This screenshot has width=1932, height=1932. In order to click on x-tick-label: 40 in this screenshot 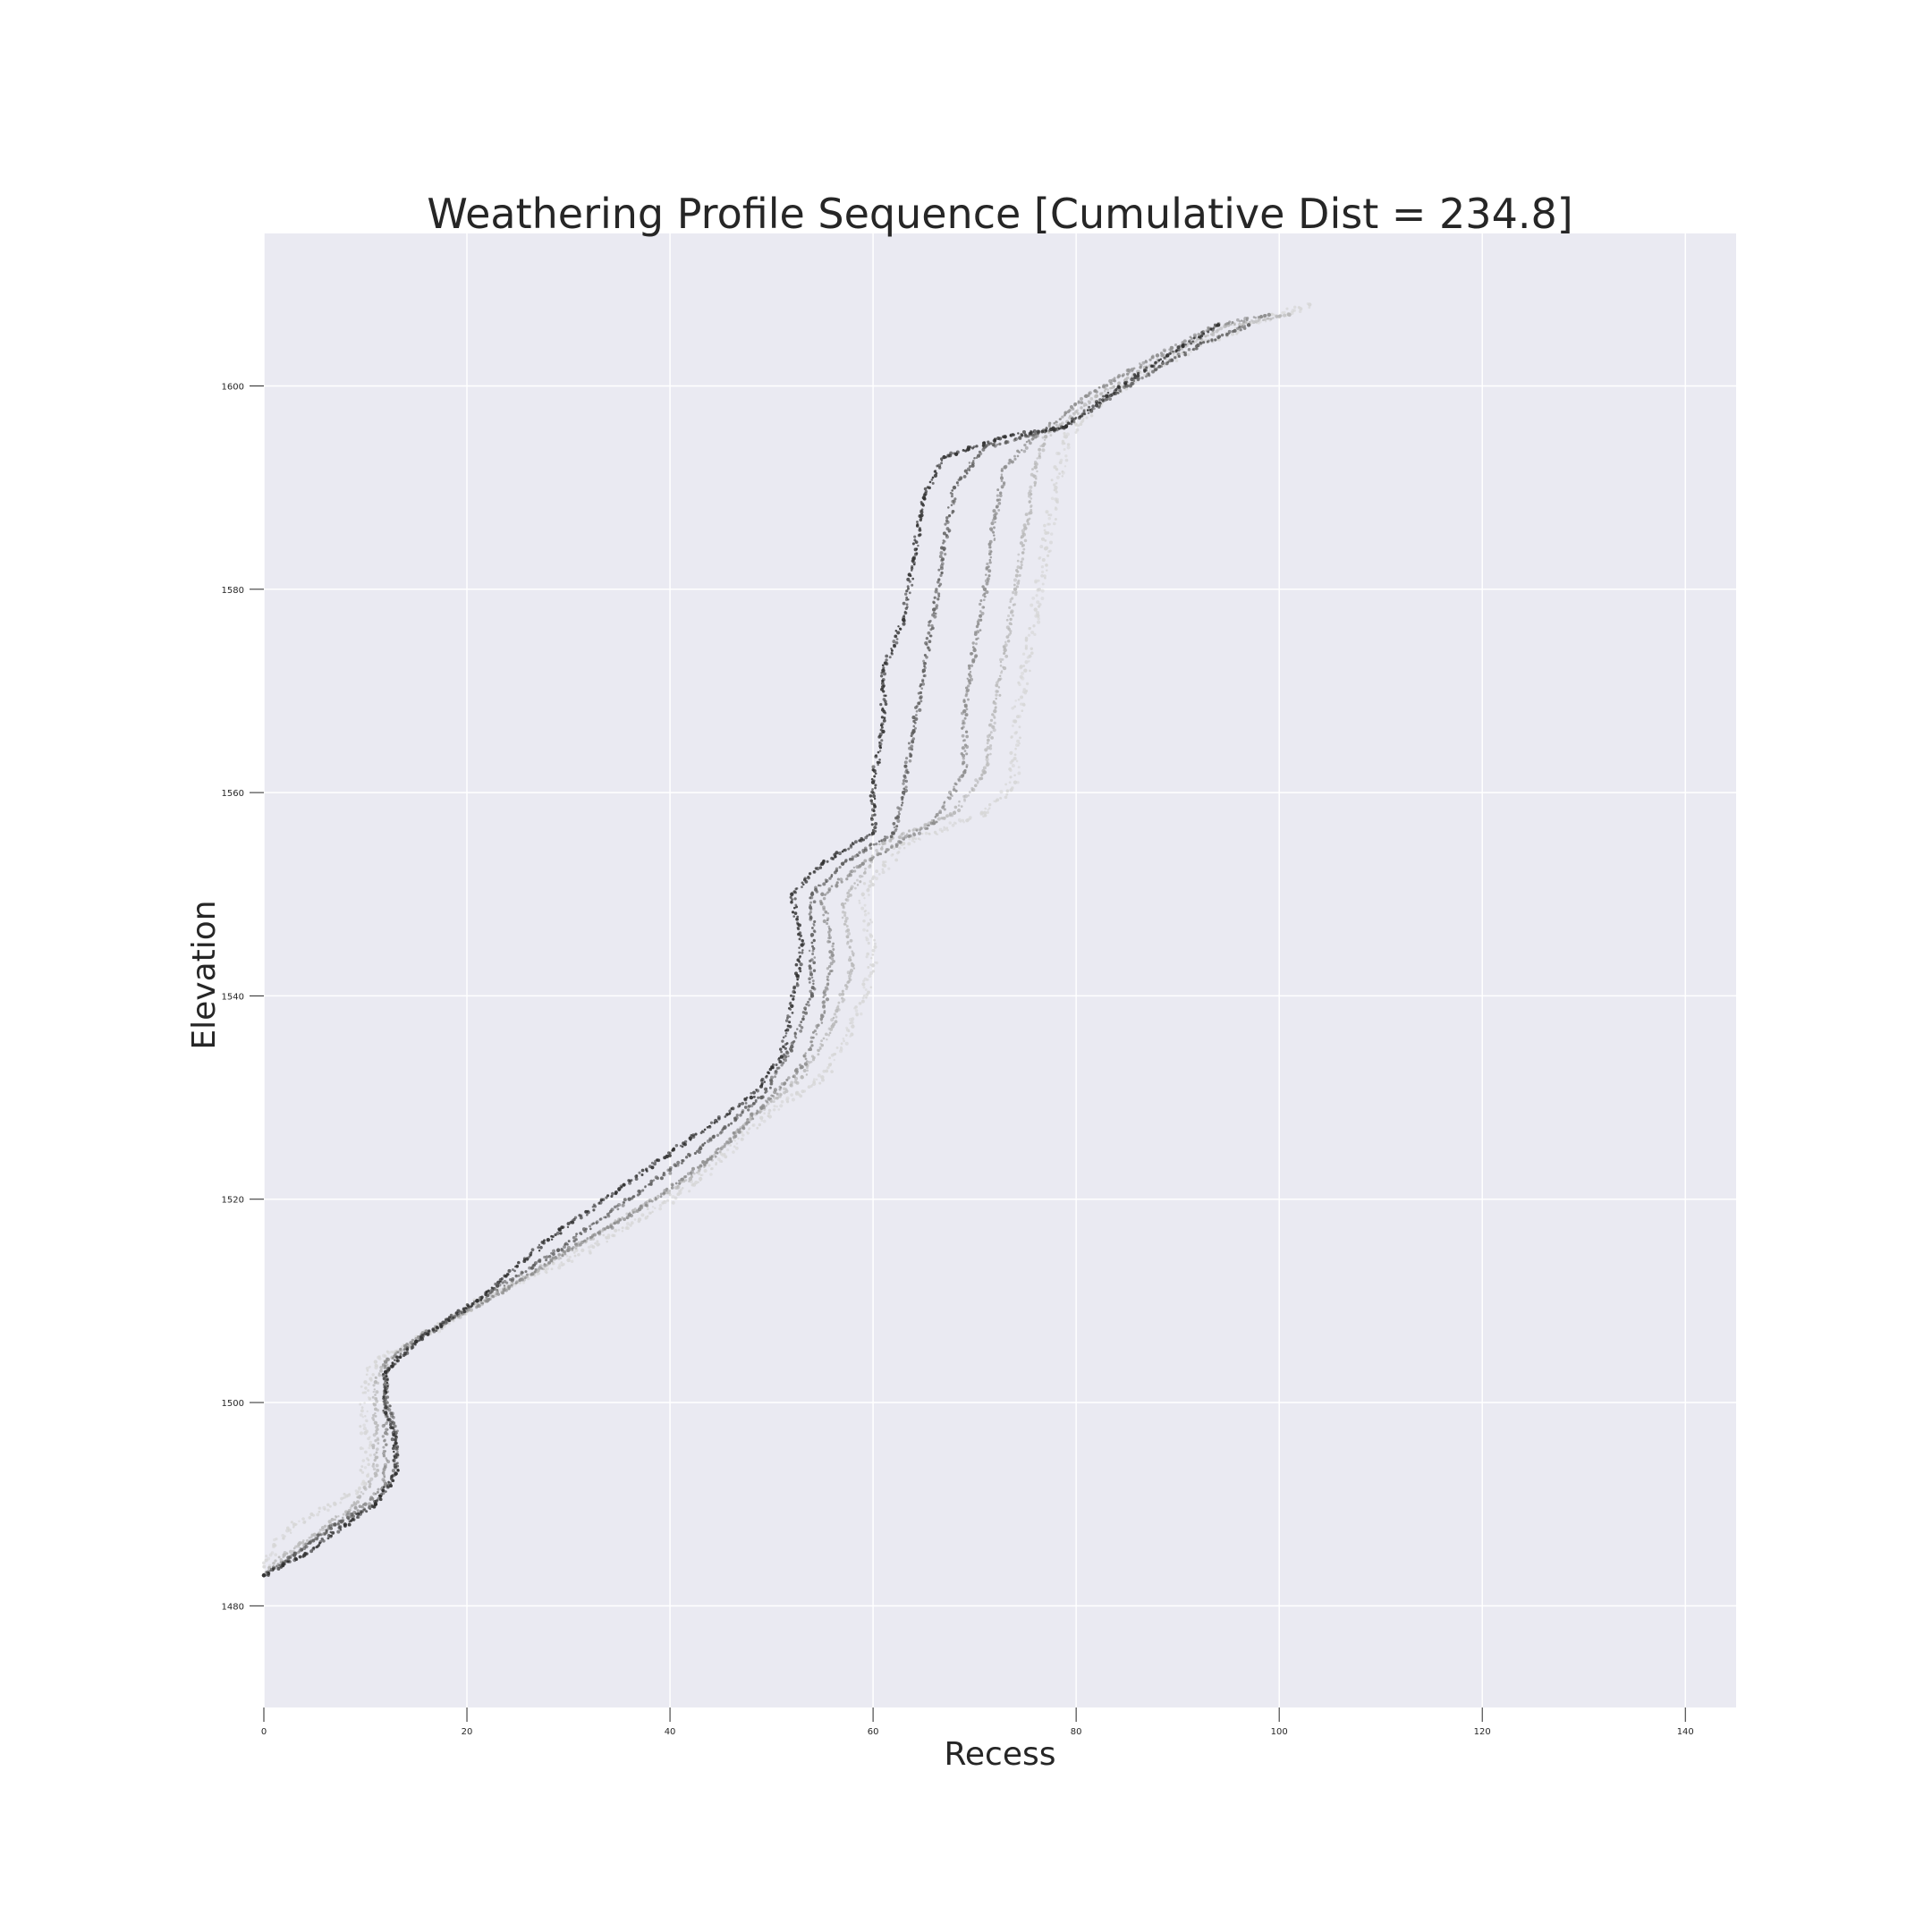, I will do `click(670, 1732)`.